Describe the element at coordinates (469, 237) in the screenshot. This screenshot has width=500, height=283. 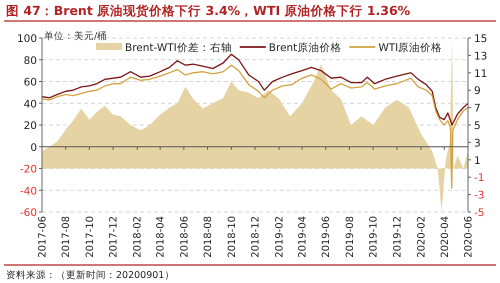
I see `x-tick-label: 2020-06` at that location.